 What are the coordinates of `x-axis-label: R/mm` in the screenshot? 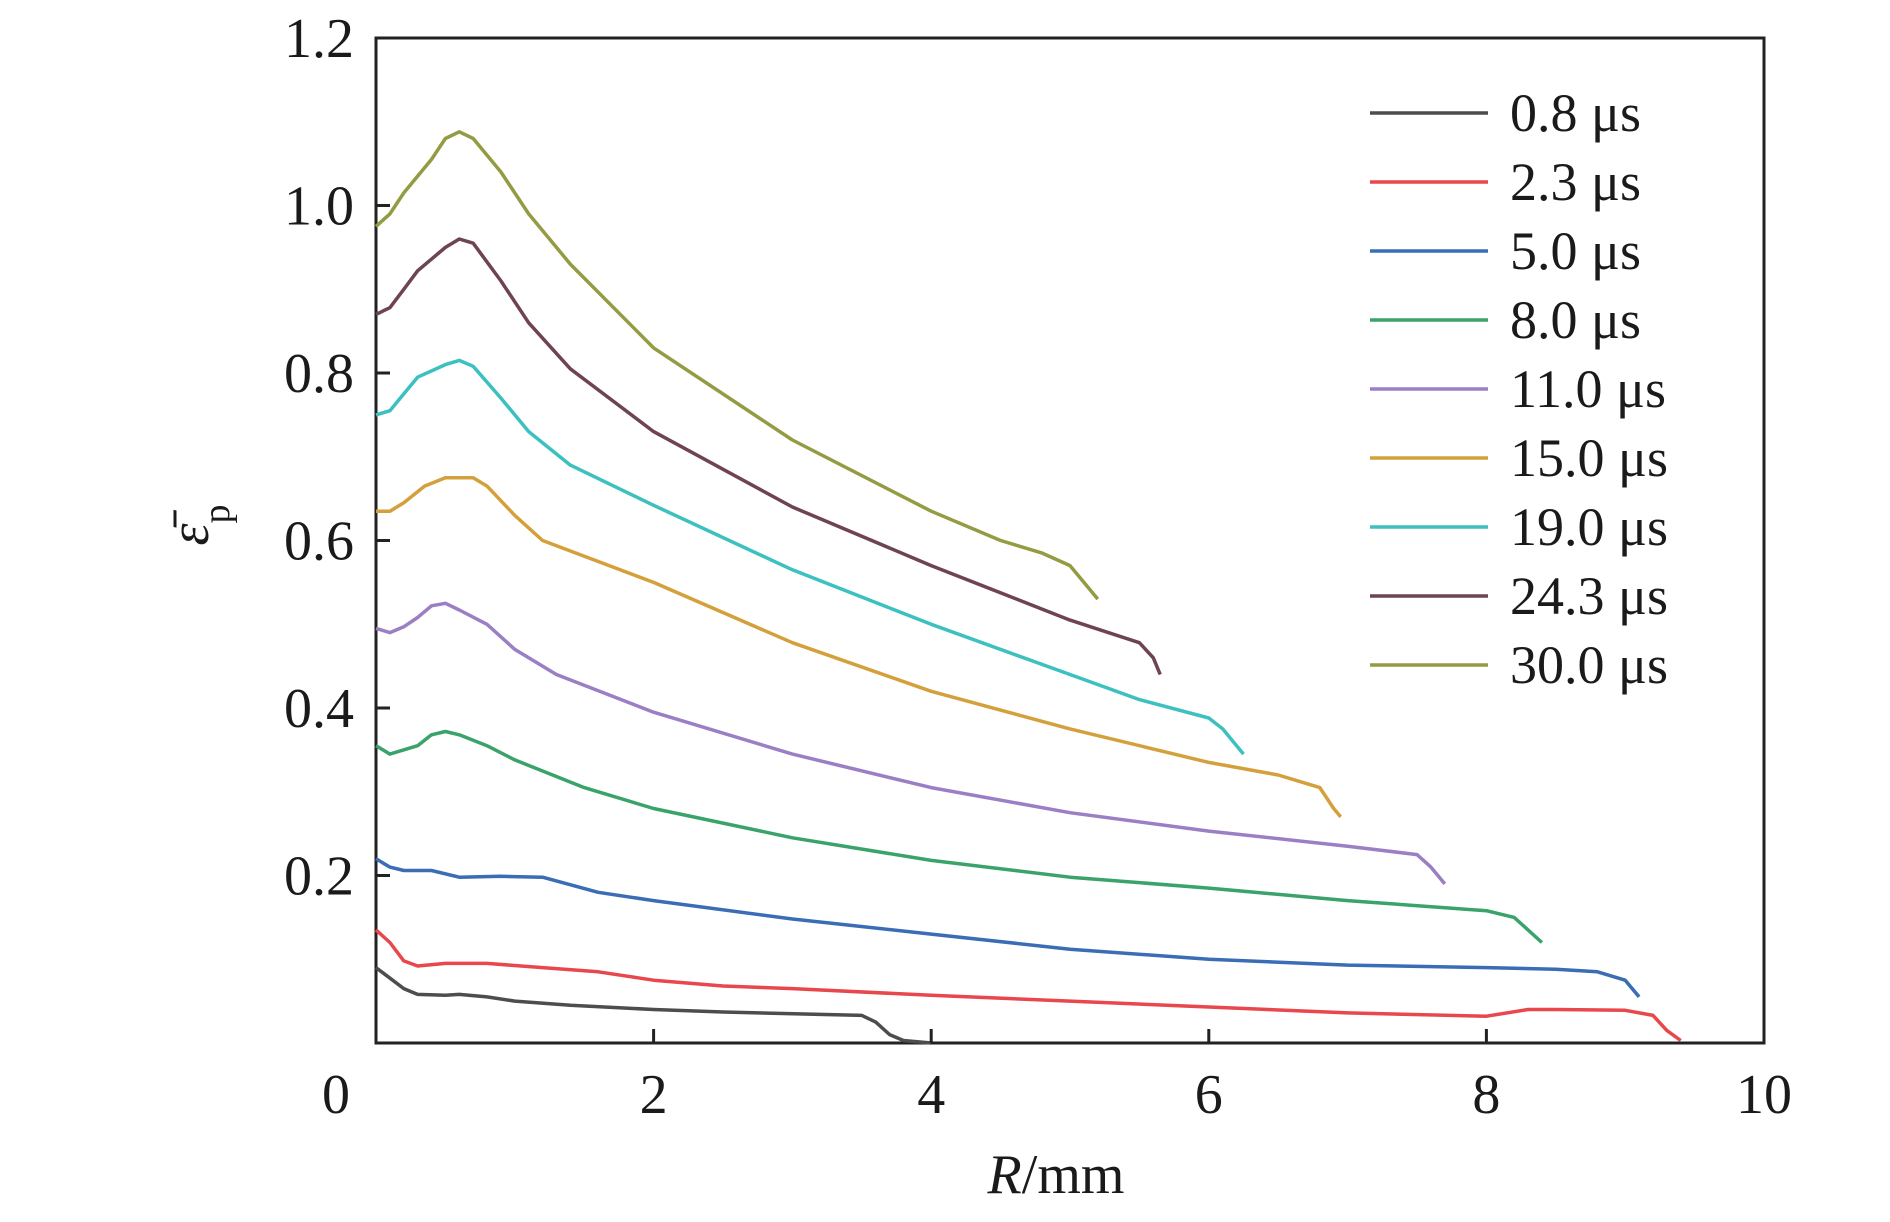 It's located at (1056, 1175).